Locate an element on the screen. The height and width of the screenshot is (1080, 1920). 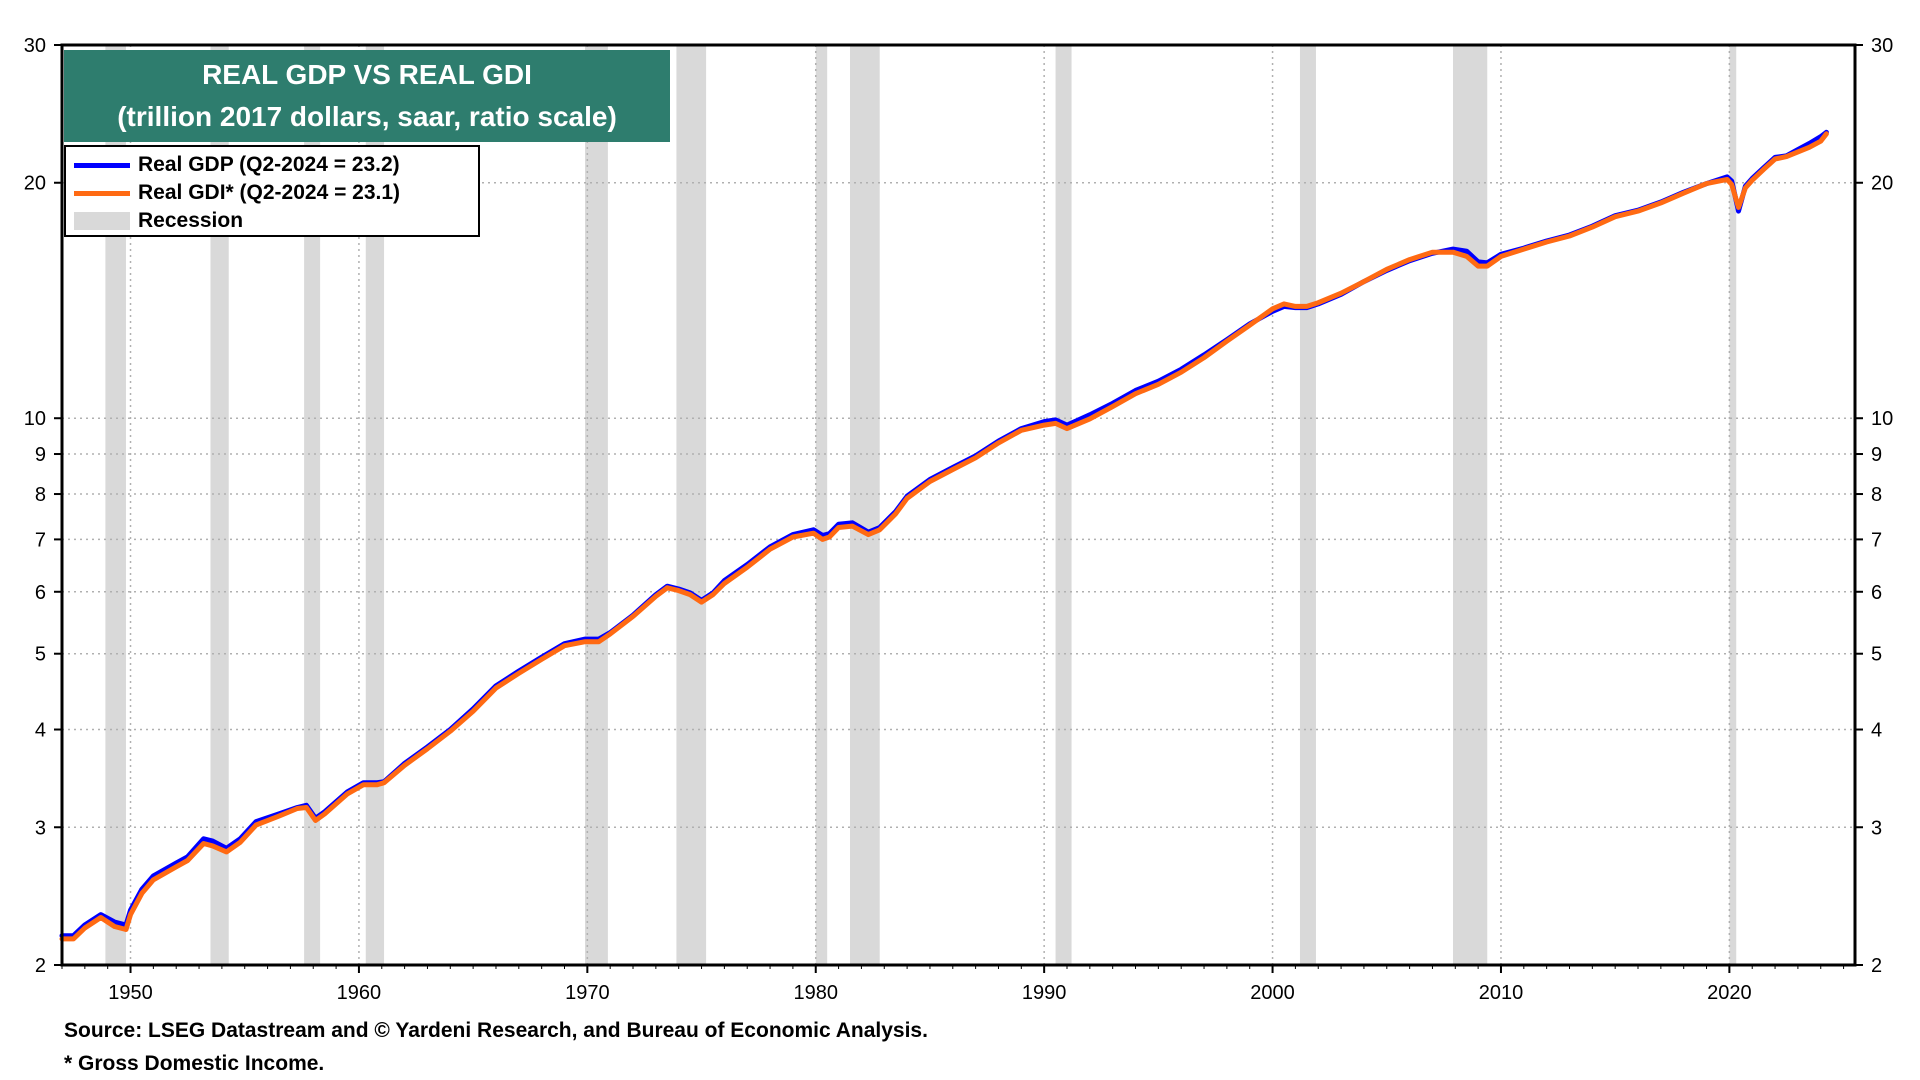
y-tick-label-left-6: 6 is located at coordinates (40, 593).